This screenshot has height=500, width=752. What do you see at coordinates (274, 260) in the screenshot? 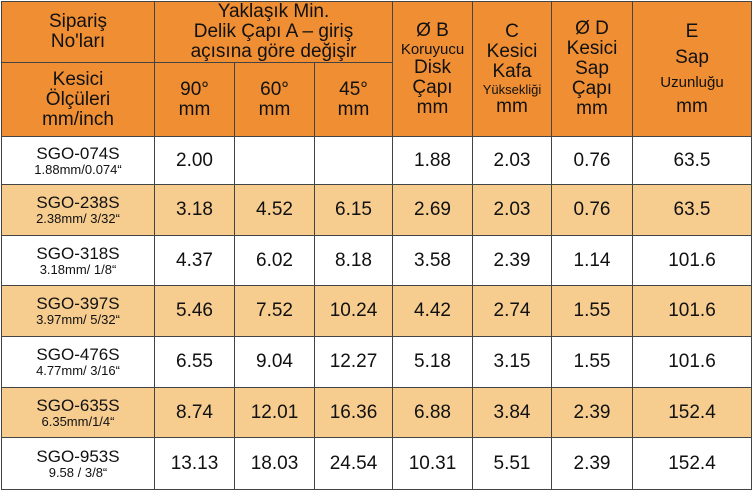
I see `hole-60-value: 6.02` at bounding box center [274, 260].